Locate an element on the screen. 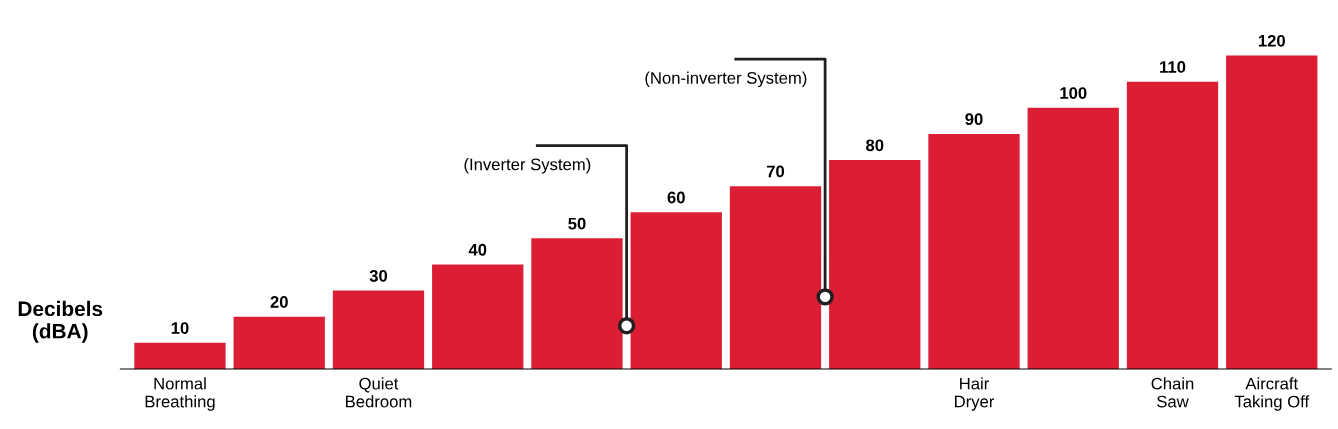  data-label: 50 is located at coordinates (577, 223).